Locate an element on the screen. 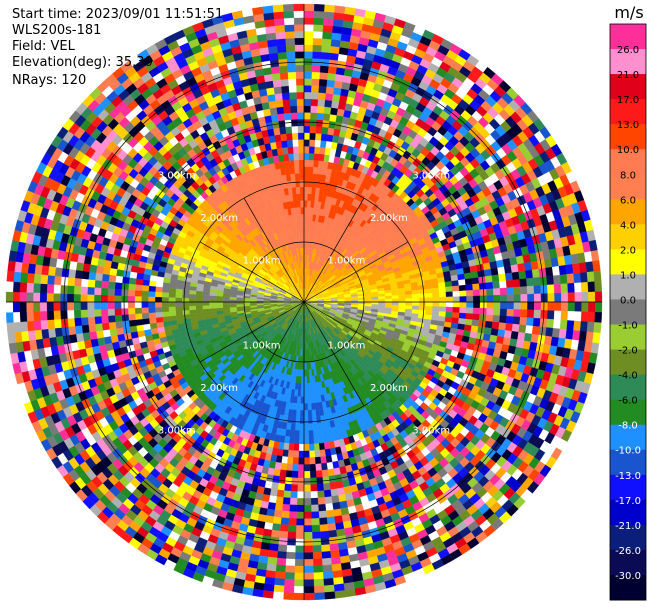 The image size is (647, 607). colorbar-tick-label: -8.0 is located at coordinates (628, 426).